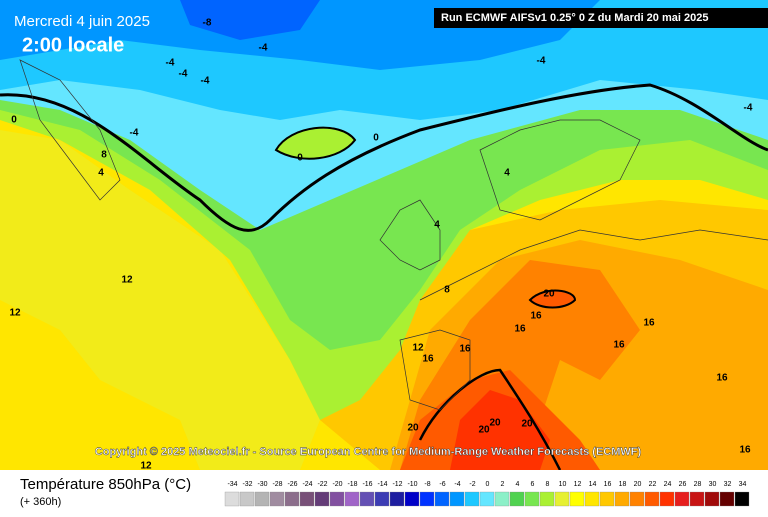 The width and height of the screenshot is (768, 517). Describe the element at coordinates (73, 45) in the screenshot. I see `time-subtitle: 2:00 locale` at that location.